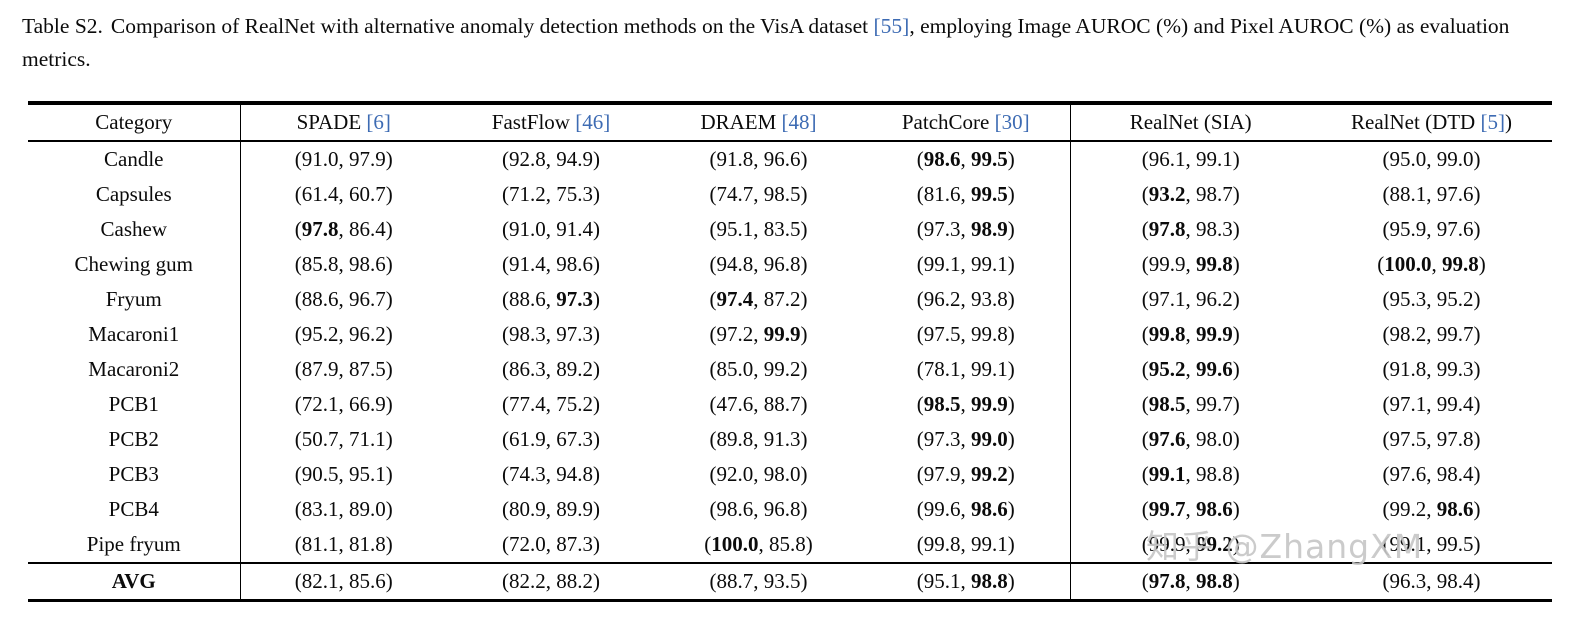 This screenshot has width=1582, height=623. I want to click on citation-ref: [30], so click(1012, 122).